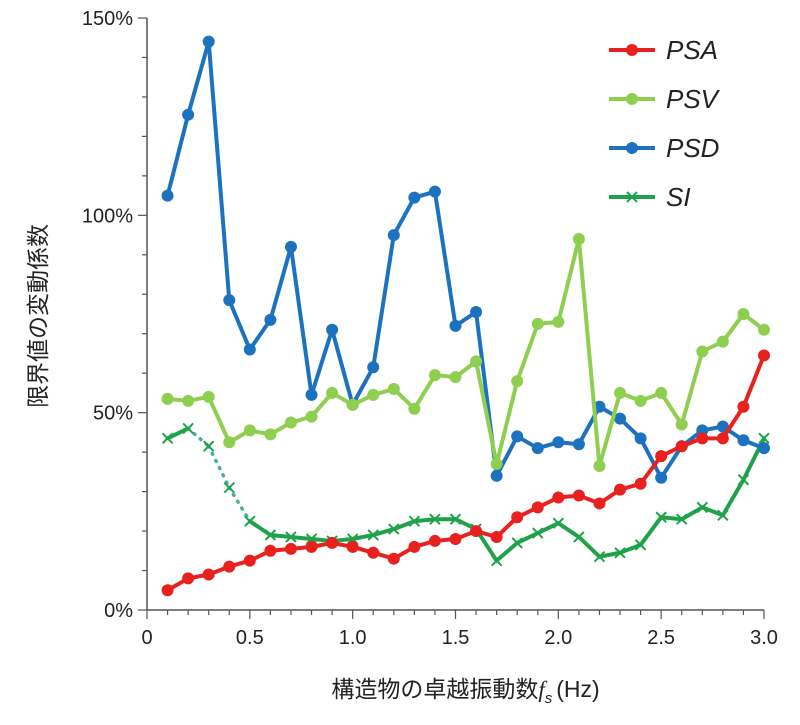  Describe the element at coordinates (146, 638) in the screenshot. I see `x-tick-label: 0` at that location.